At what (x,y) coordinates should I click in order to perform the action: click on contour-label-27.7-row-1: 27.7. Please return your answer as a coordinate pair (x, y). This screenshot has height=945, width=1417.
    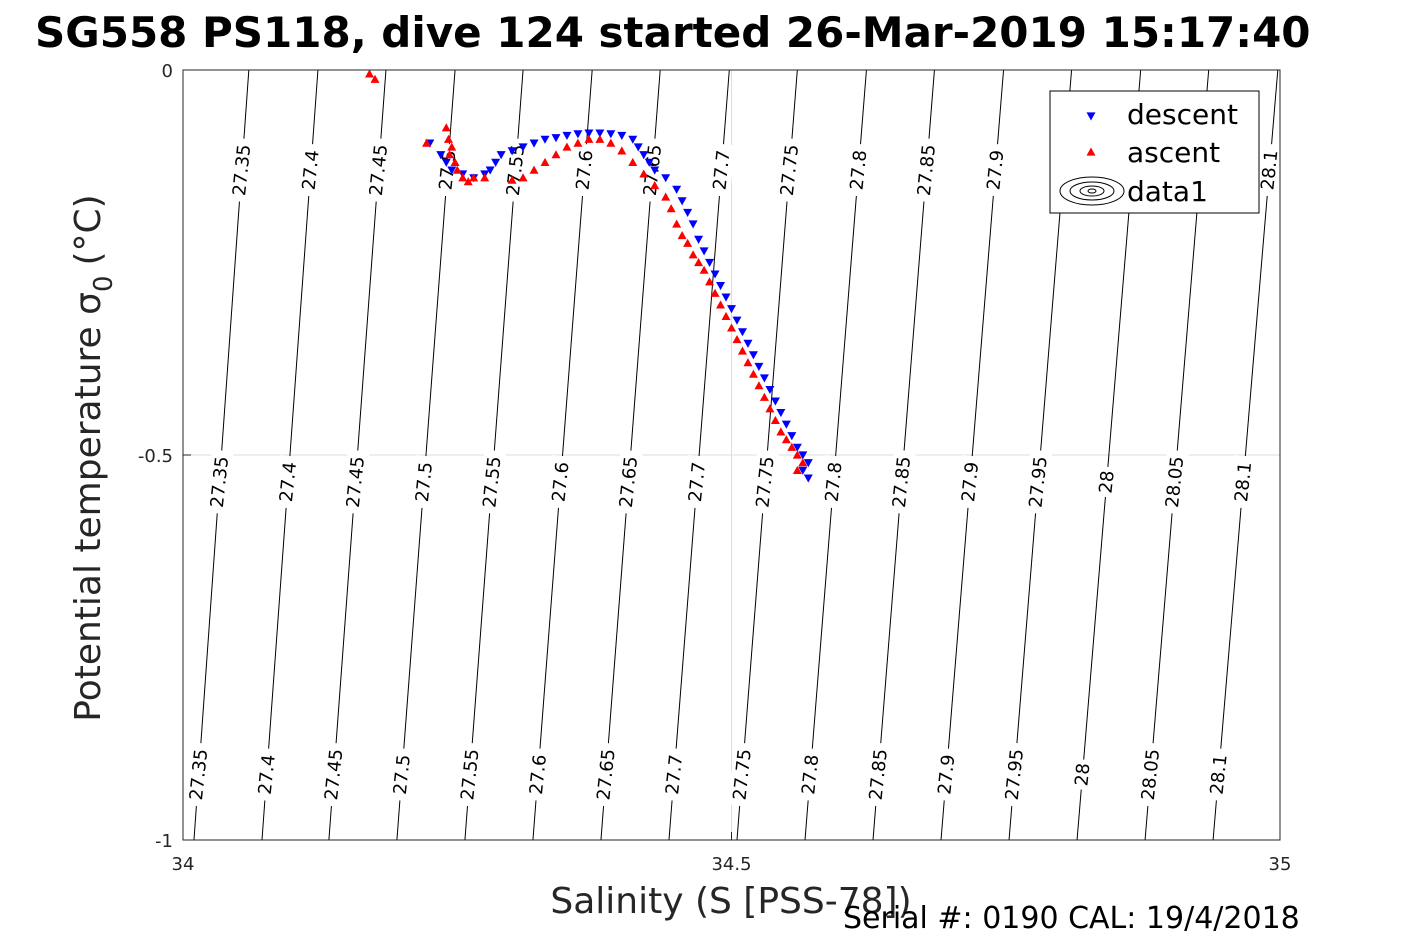
    Looking at the image, I should click on (697, 481).